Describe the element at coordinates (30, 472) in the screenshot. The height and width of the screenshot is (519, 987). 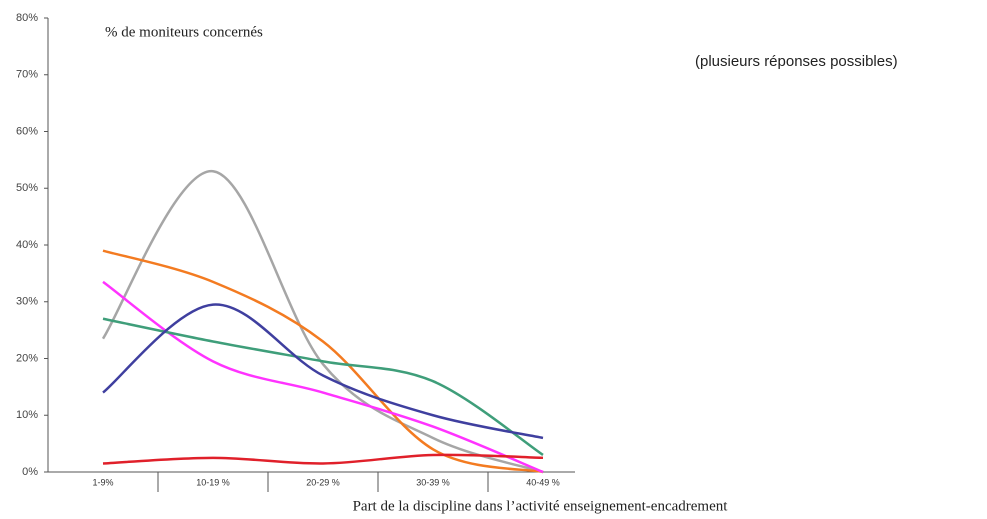
I see `y-tick-label: 0%` at that location.